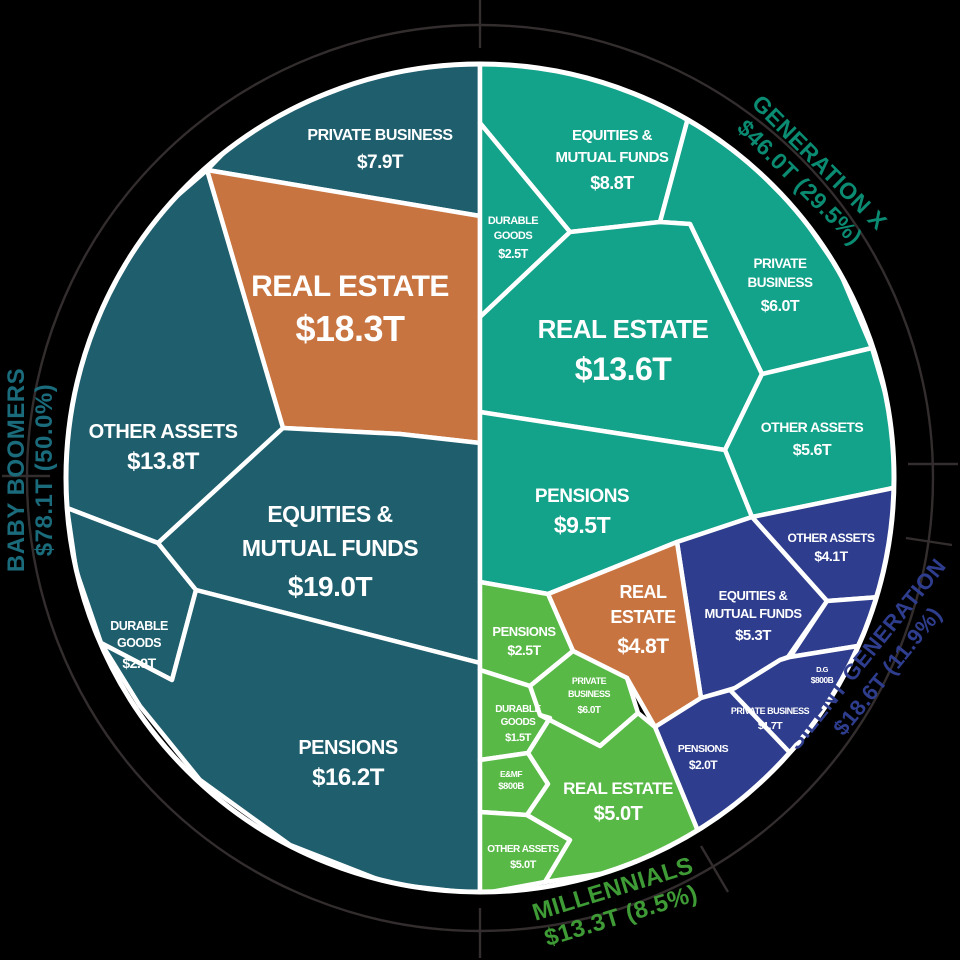  Describe the element at coordinates (929, 541) in the screenshot. I see `dial-tick-genx-silent` at that location.